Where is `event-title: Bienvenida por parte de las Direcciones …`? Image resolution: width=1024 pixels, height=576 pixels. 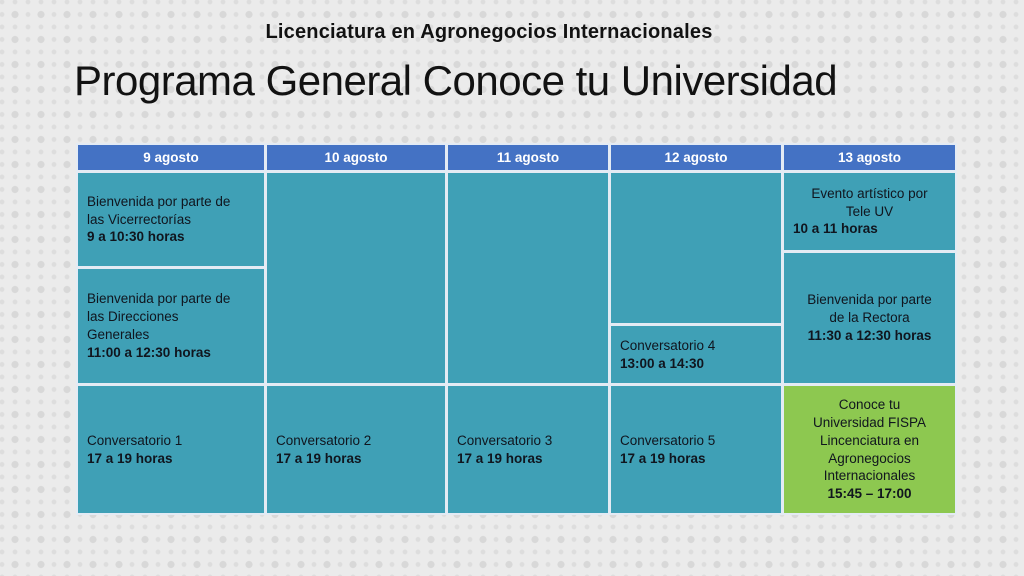
event-title: Bienvenida por parte de las Direcciones … is located at coordinates (159, 316).